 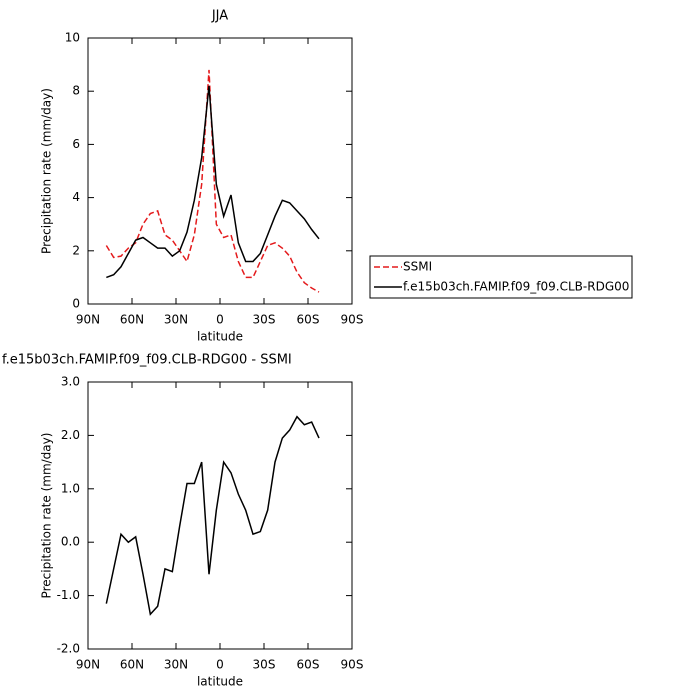 I want to click on y-tick-label: 0, so click(x=76, y=304).